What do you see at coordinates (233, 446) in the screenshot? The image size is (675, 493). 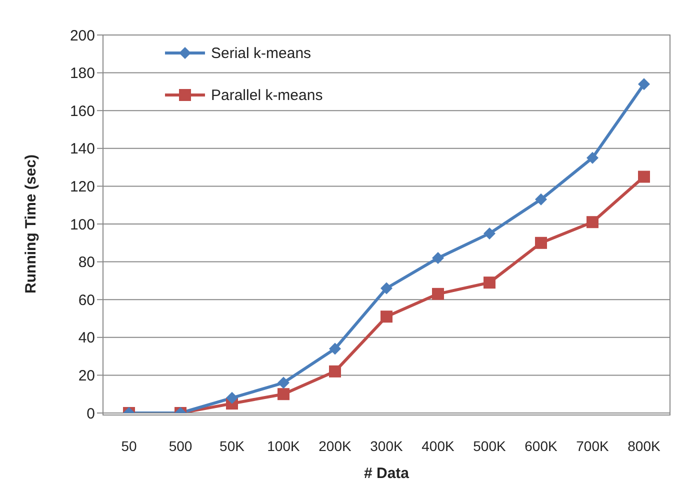 I see `x-tick-label: 50K` at bounding box center [233, 446].